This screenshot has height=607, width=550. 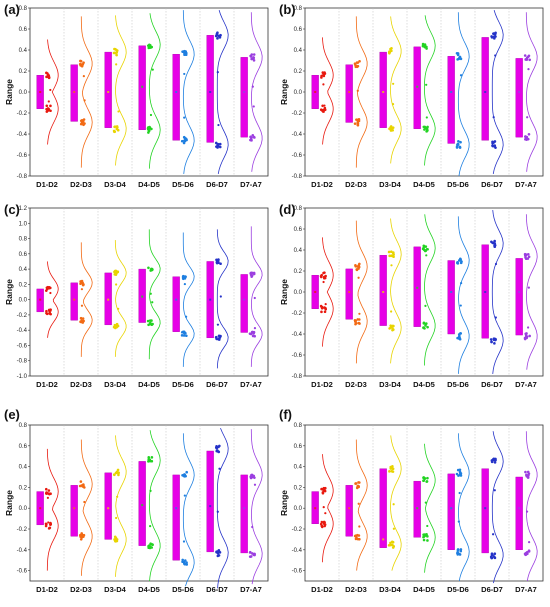 I want to click on y-tick-label: 0.4, so click(x=23, y=270).